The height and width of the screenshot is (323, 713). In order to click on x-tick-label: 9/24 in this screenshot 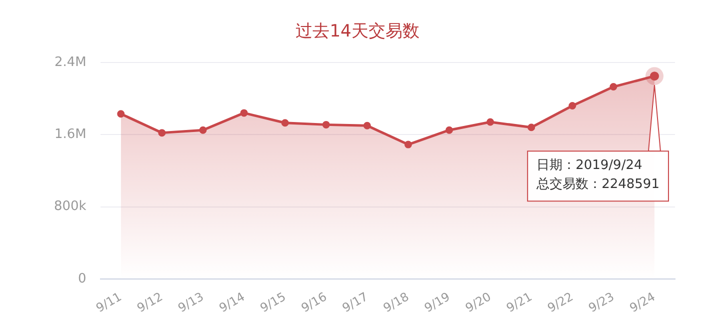, I will do `click(642, 302)`.